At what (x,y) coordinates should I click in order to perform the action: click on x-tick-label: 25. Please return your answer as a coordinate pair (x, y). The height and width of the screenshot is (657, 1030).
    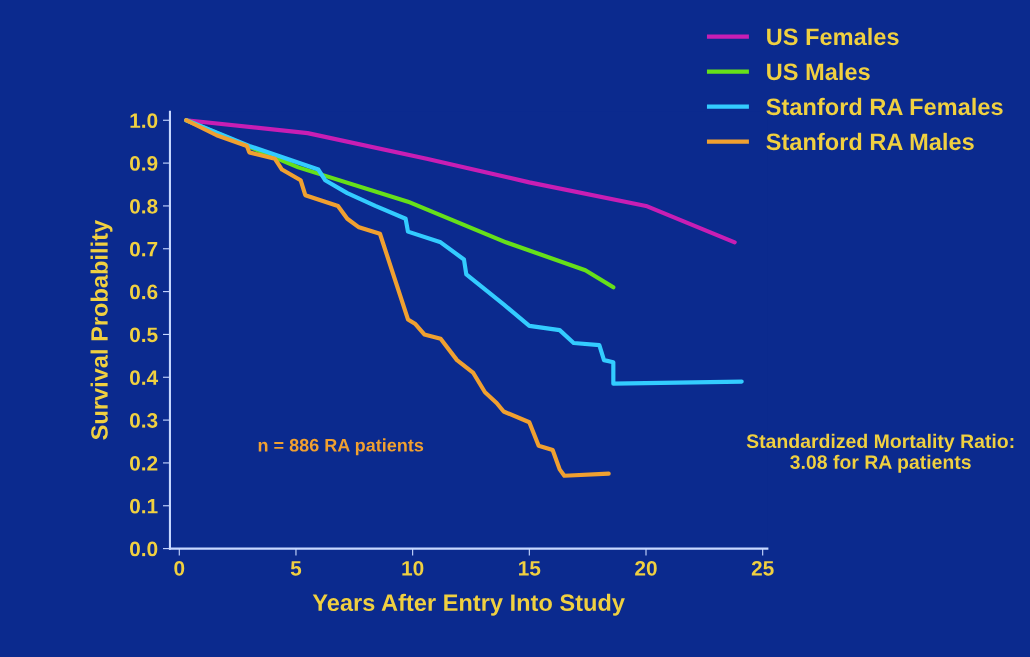
    Looking at the image, I should click on (762, 568).